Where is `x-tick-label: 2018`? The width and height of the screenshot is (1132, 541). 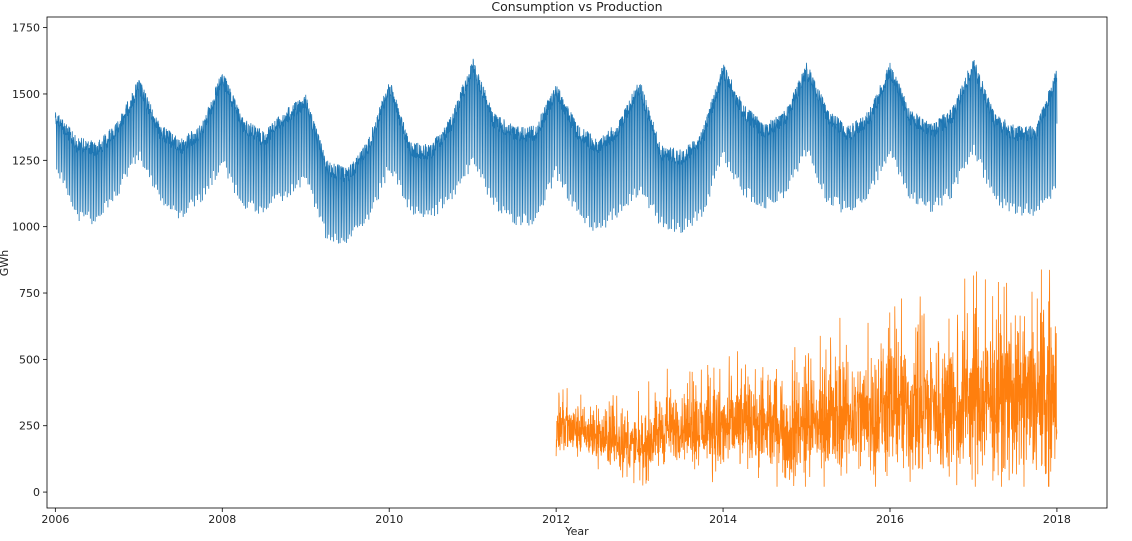
x-tick-label: 2018 is located at coordinates (1057, 519).